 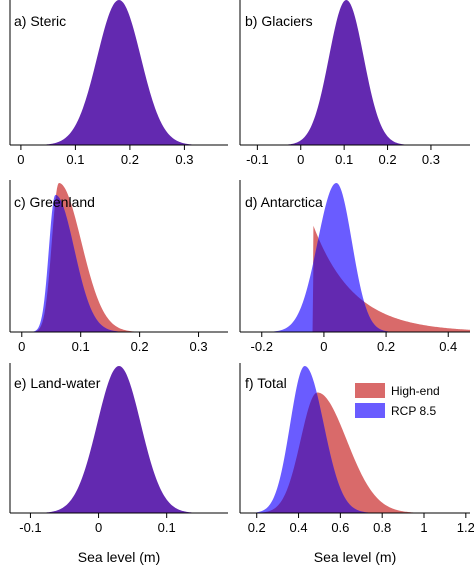 What do you see at coordinates (413, 411) in the screenshot?
I see `legend-label-rcp85: RCP 8.5` at bounding box center [413, 411].